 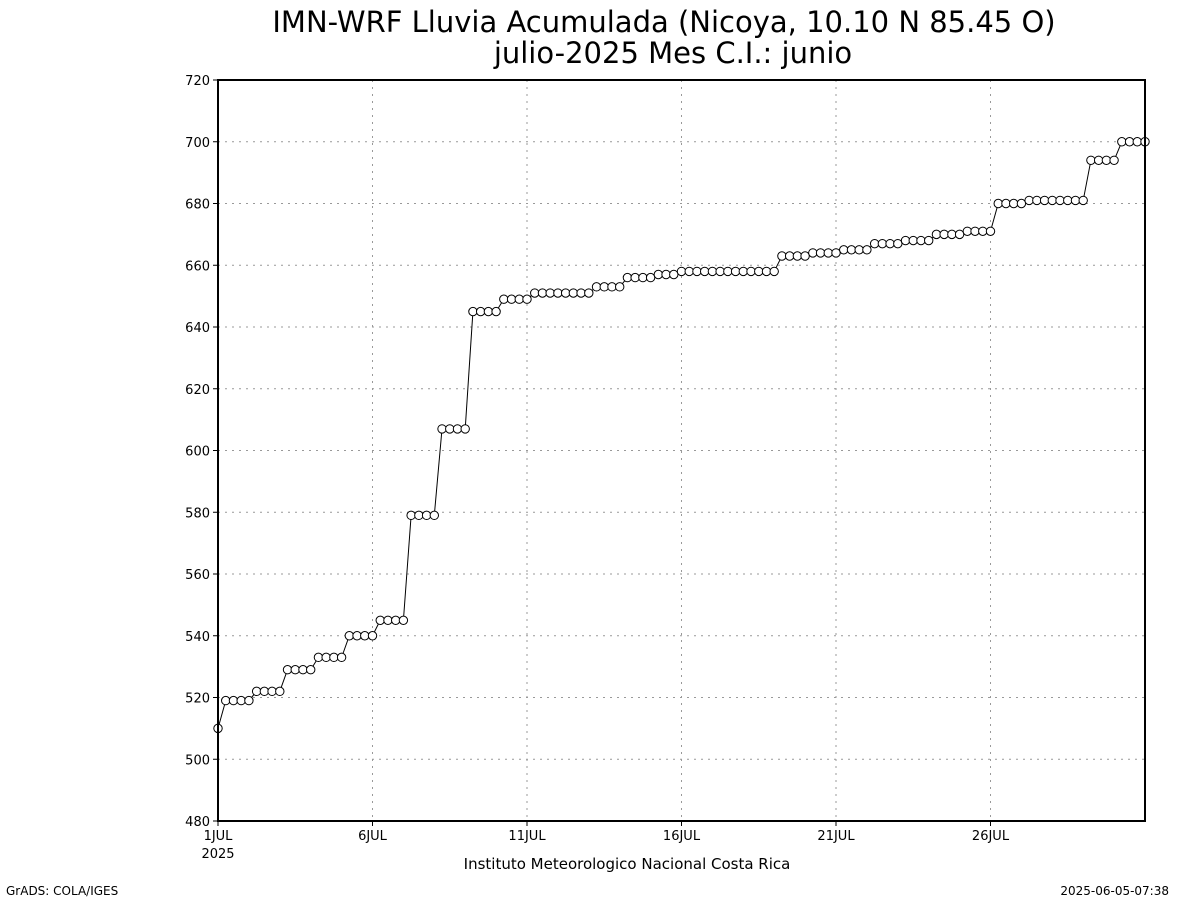 What do you see at coordinates (62, 891) in the screenshot?
I see `software-credit: GrADS: COLA/IGES` at bounding box center [62, 891].